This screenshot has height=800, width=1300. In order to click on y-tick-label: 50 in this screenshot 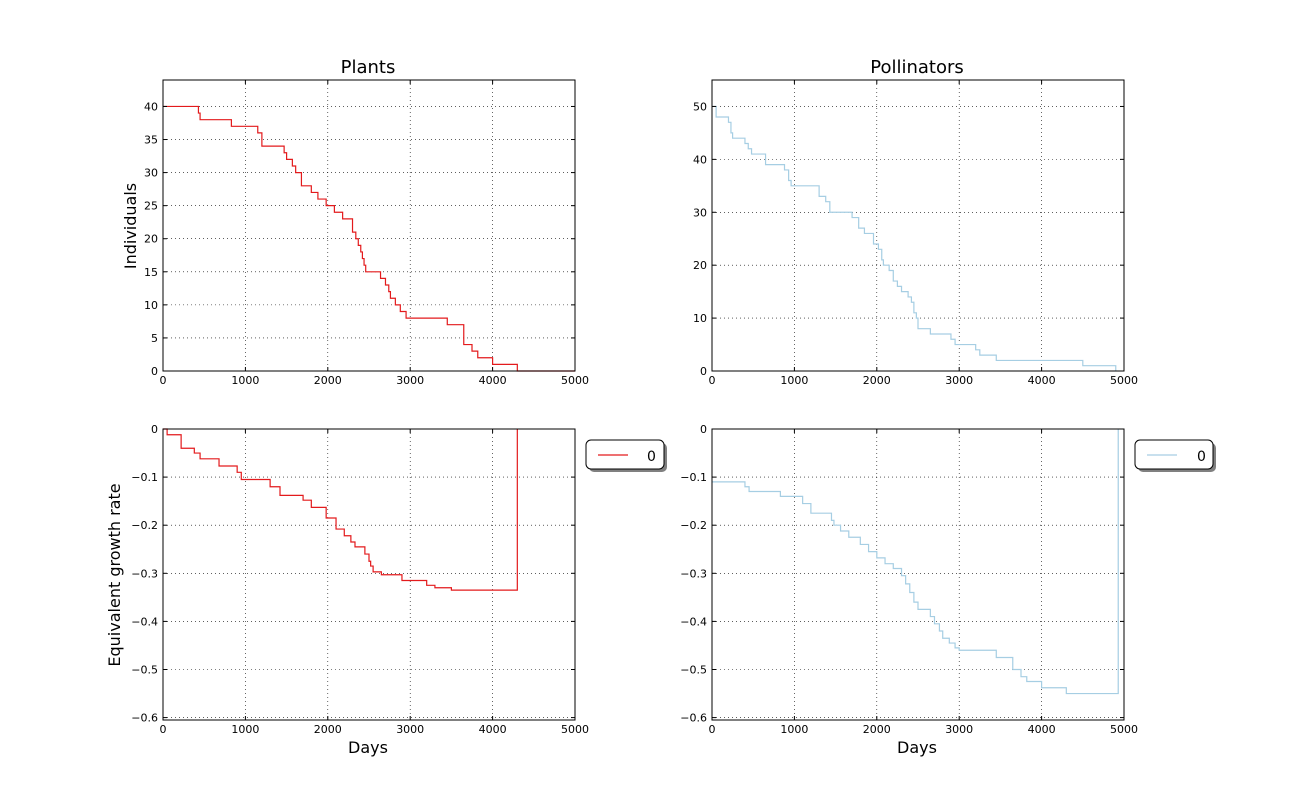, I will do `click(700, 106)`.